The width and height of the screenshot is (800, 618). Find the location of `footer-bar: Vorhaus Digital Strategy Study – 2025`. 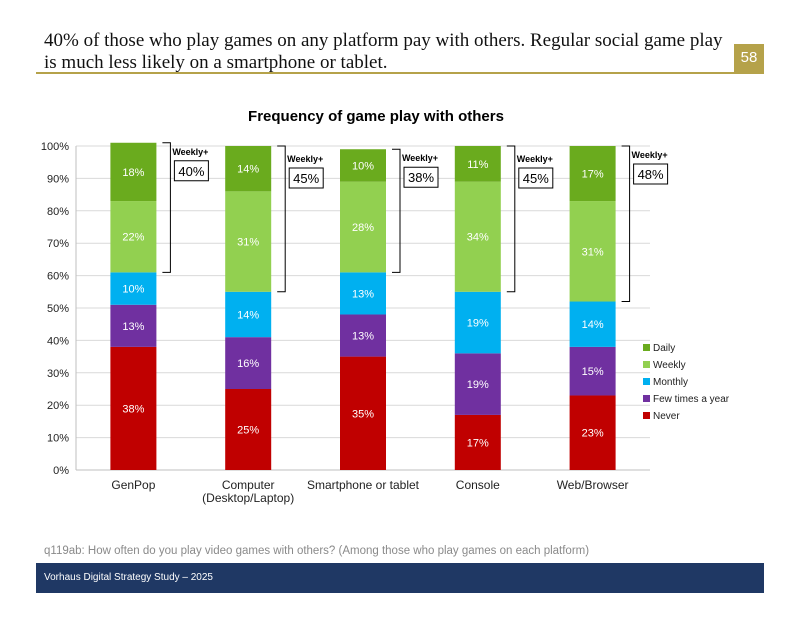

footer-bar: Vorhaus Digital Strategy Study – 2025 is located at coordinates (400, 578).